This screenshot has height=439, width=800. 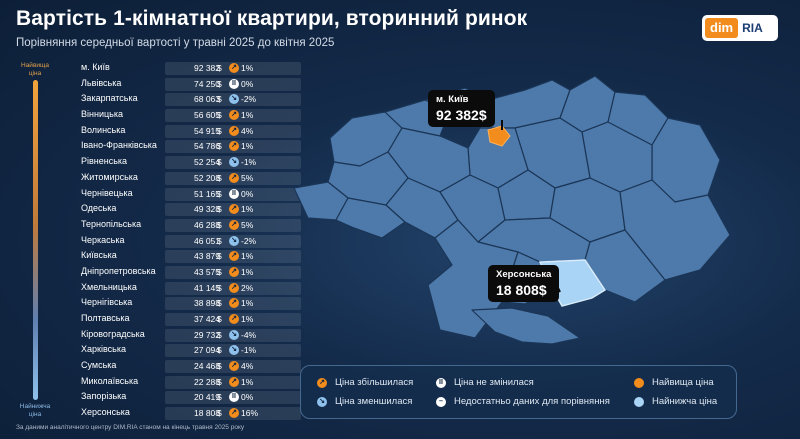 I want to click on callout-bottom-price: Херсонська 18 808$, so click(x=524, y=283).